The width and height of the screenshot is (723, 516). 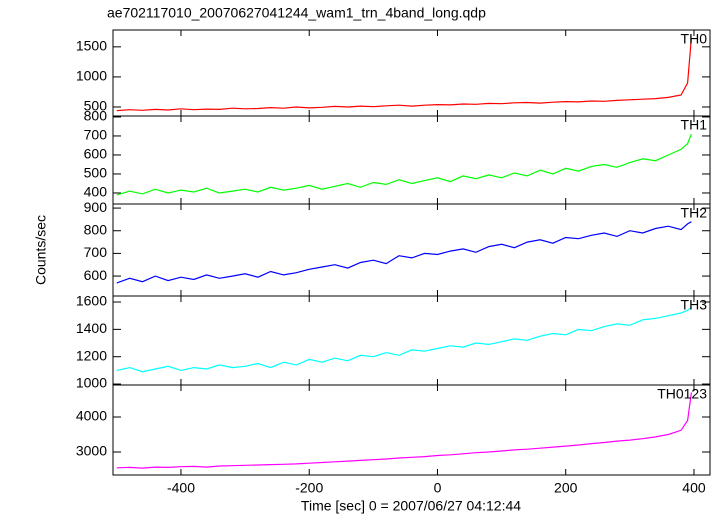 What do you see at coordinates (438, 488) in the screenshot?
I see `x-tick-label: 0` at bounding box center [438, 488].